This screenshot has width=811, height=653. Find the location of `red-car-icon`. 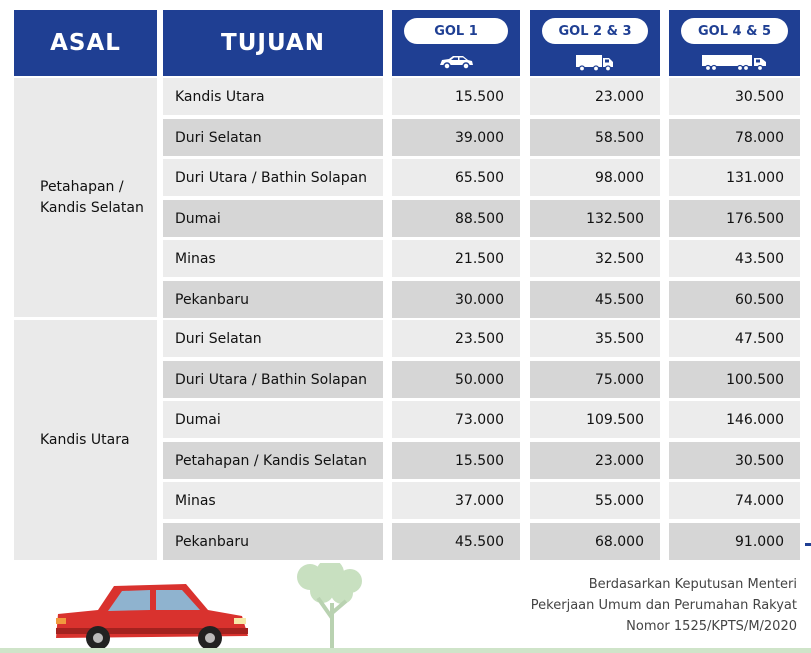

red-car-icon is located at coordinates (152, 617).